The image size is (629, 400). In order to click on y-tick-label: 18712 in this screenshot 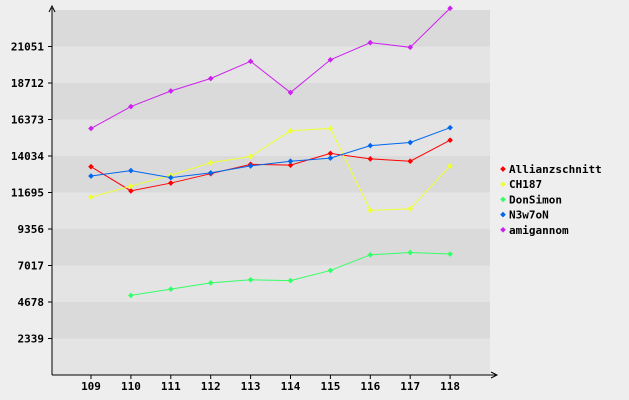, I will do `click(27, 83)`.